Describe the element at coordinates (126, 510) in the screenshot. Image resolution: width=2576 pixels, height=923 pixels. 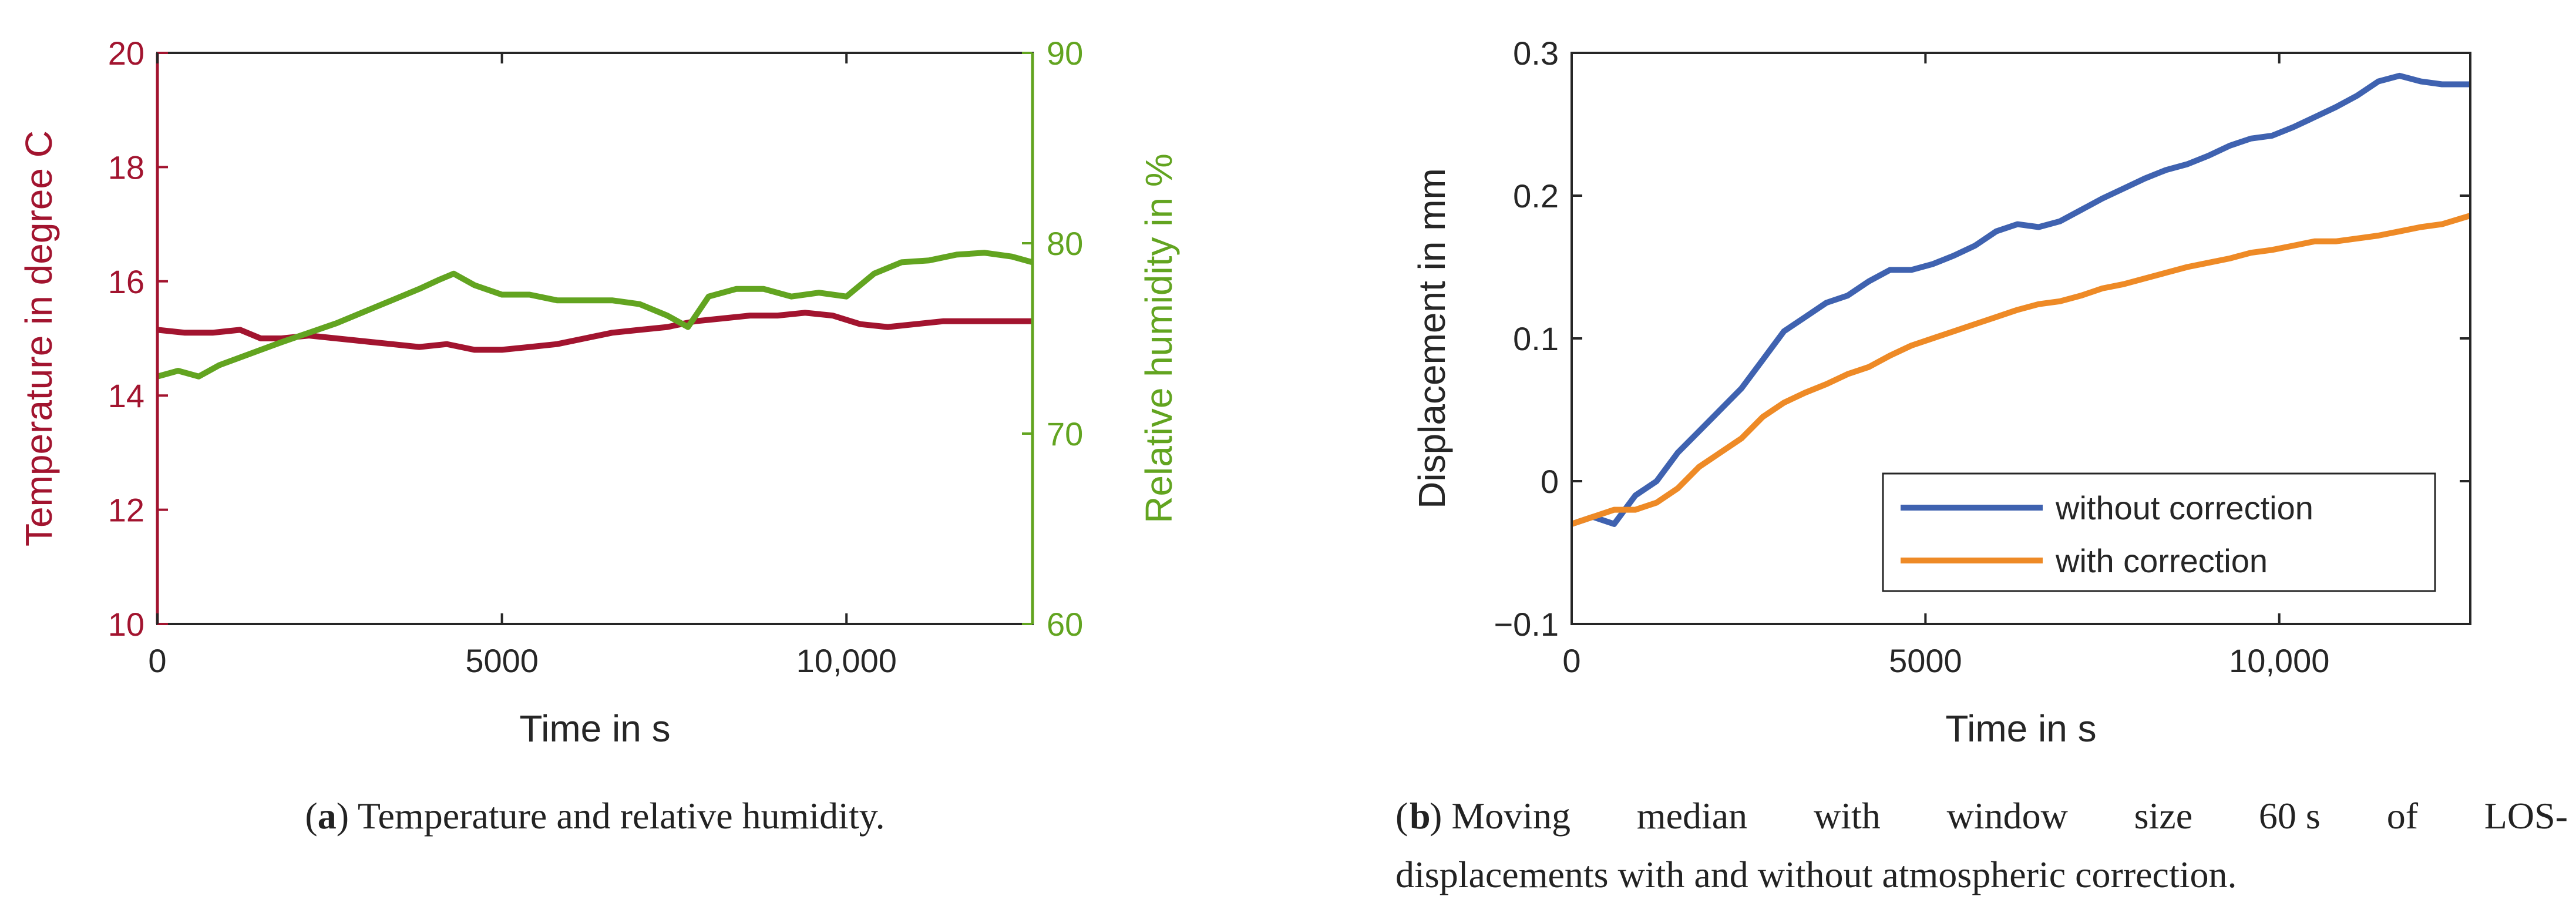
I see `y-tick-label-a: 12` at that location.